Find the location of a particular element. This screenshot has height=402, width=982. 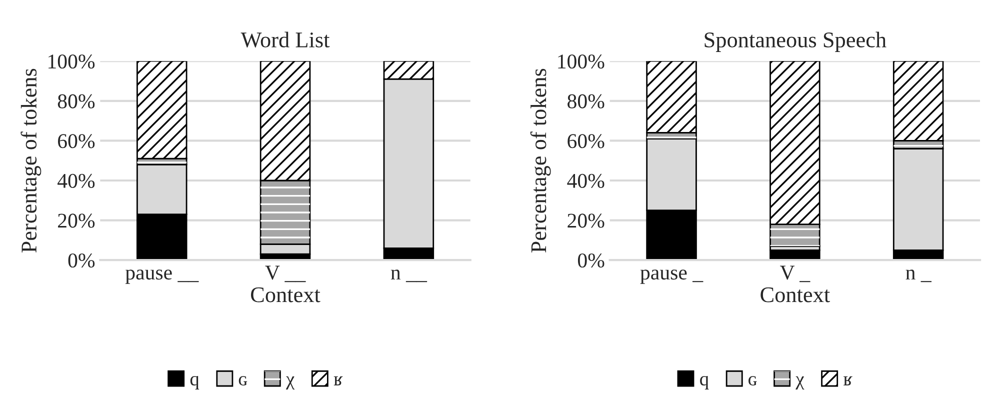

x-tick-label: n __ is located at coordinates (409, 276).